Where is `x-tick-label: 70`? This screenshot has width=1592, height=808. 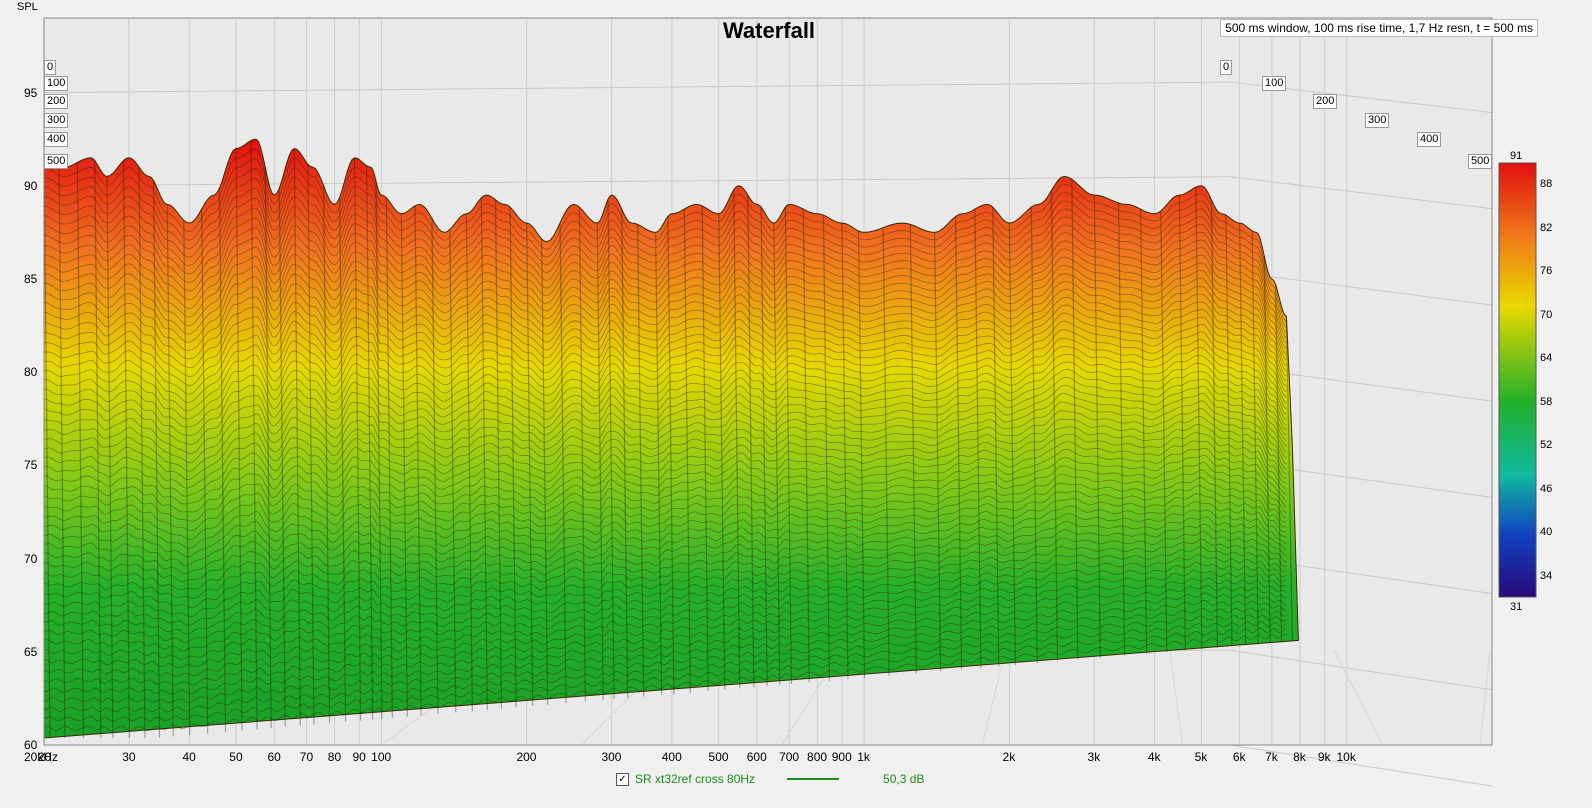 x-tick-label: 70 is located at coordinates (306, 757).